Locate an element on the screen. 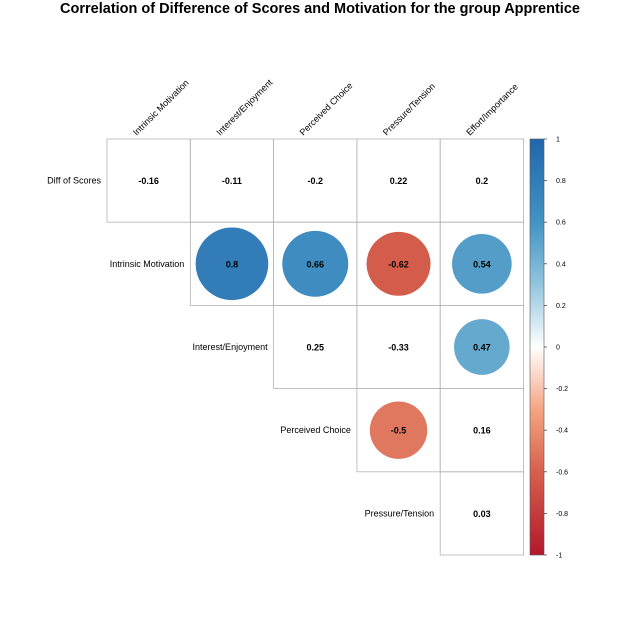 This screenshot has width=640, height=640. correlation-value: -0.16 is located at coordinates (148, 181).